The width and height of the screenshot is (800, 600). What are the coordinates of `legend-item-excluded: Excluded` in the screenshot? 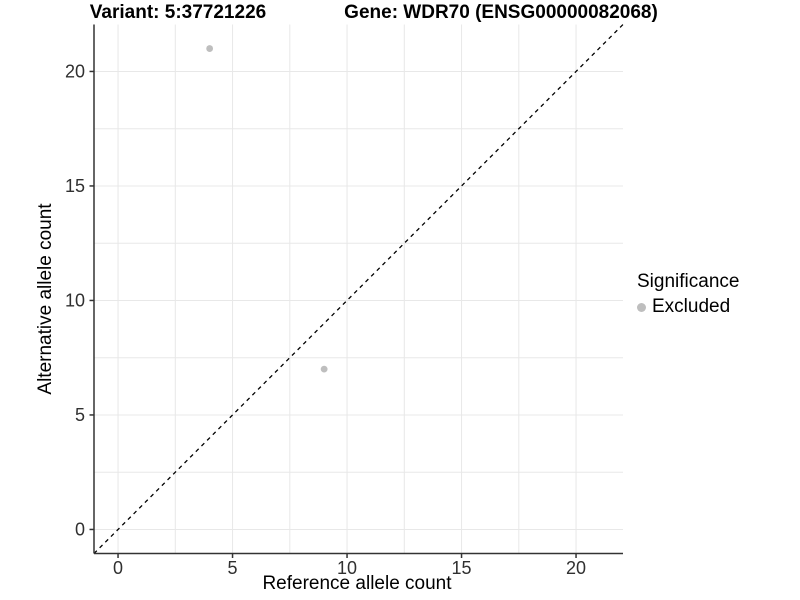 It's located at (688, 307).